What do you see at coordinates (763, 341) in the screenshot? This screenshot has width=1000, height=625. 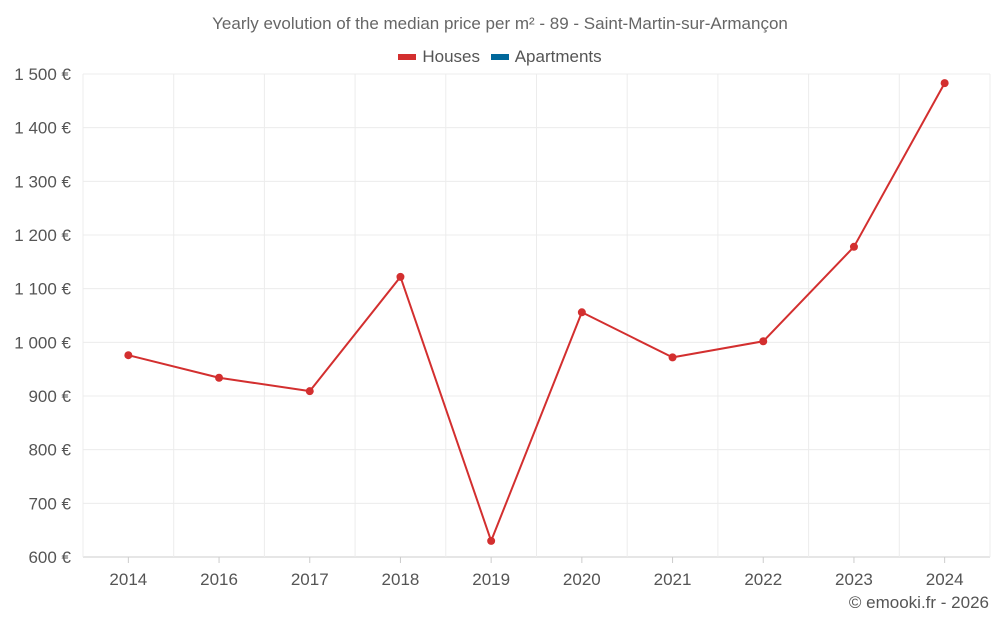 I see `data-point-houses-2022` at bounding box center [763, 341].